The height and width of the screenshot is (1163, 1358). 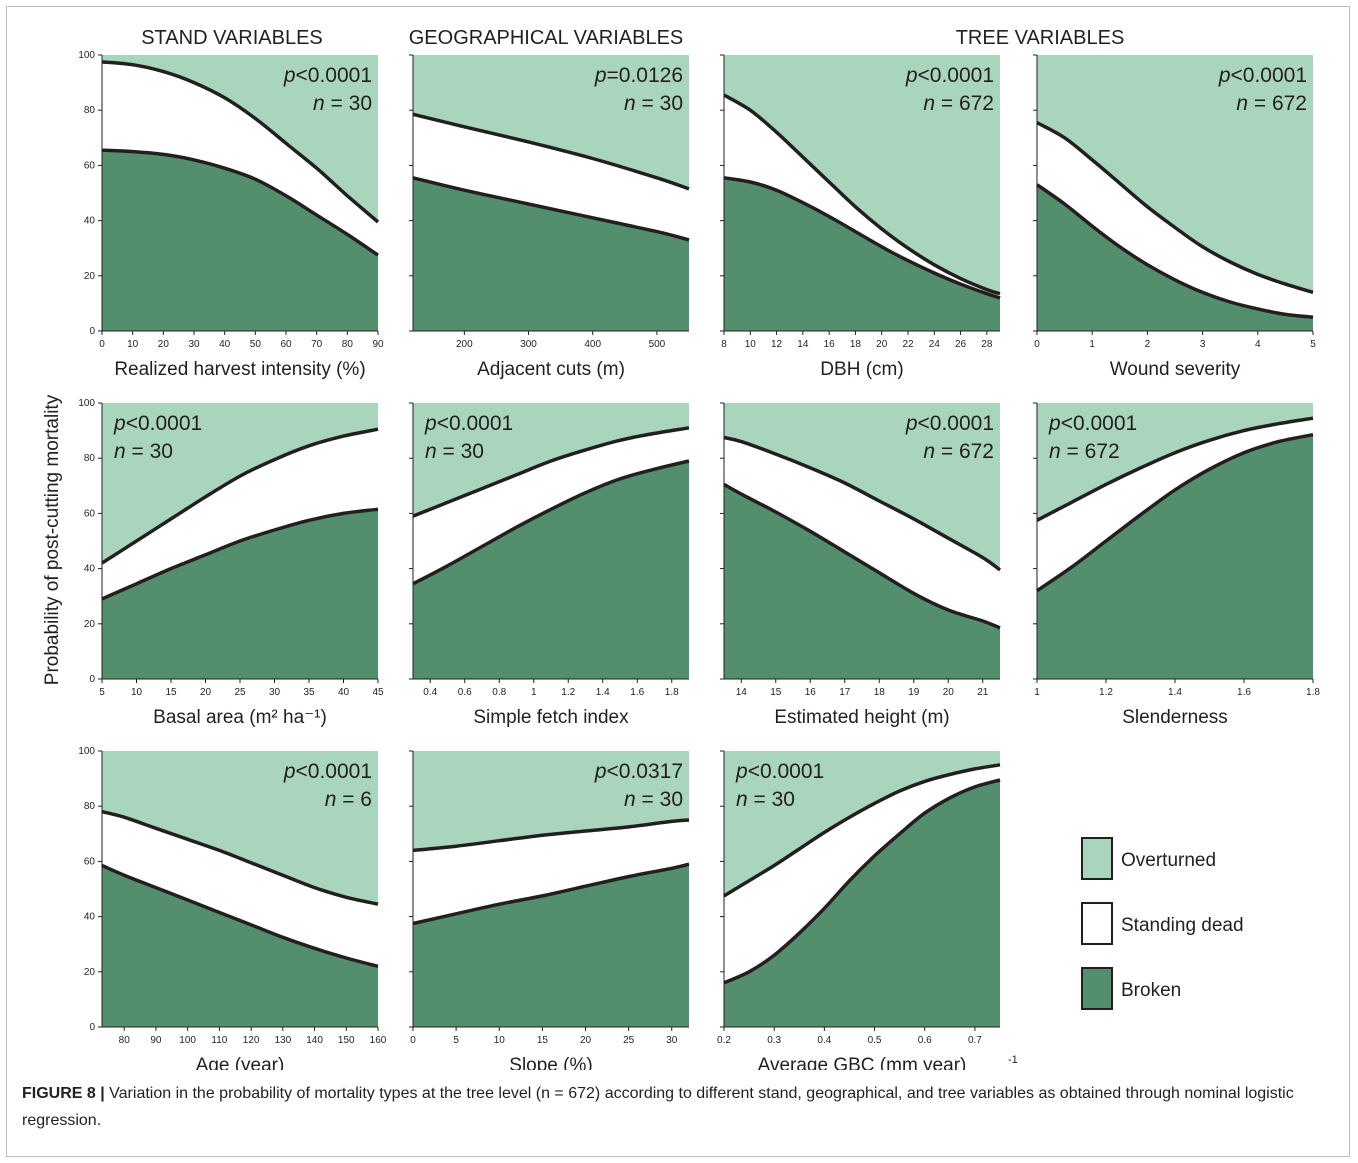 What do you see at coordinates (219, 1040) in the screenshot?
I see `x-tick-label: 110` at bounding box center [219, 1040].